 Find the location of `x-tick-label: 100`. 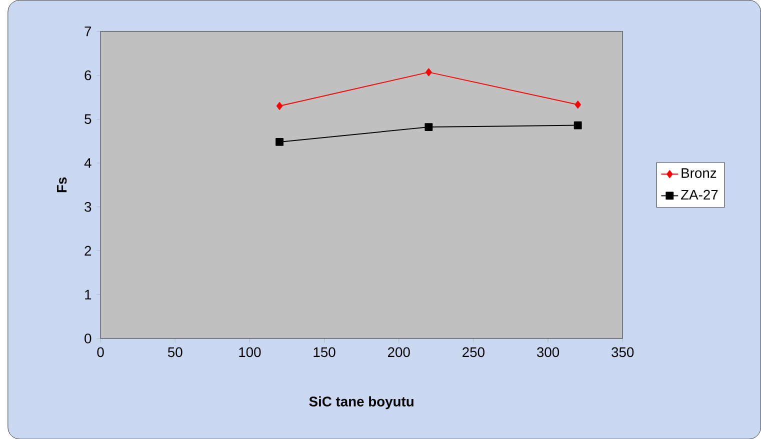

x-tick-label: 100 is located at coordinates (250, 352).